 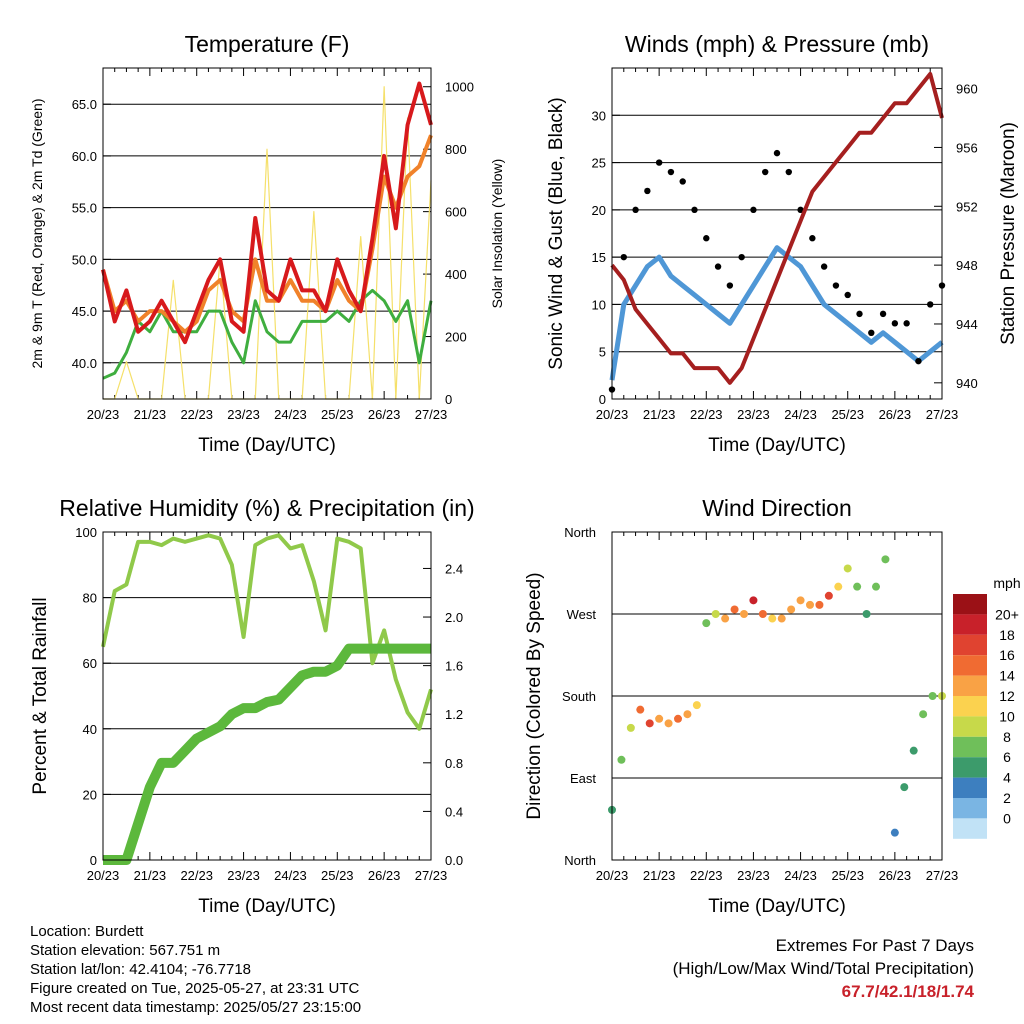 What do you see at coordinates (1007, 676) in the screenshot?
I see `legend-label: 14` at bounding box center [1007, 676].